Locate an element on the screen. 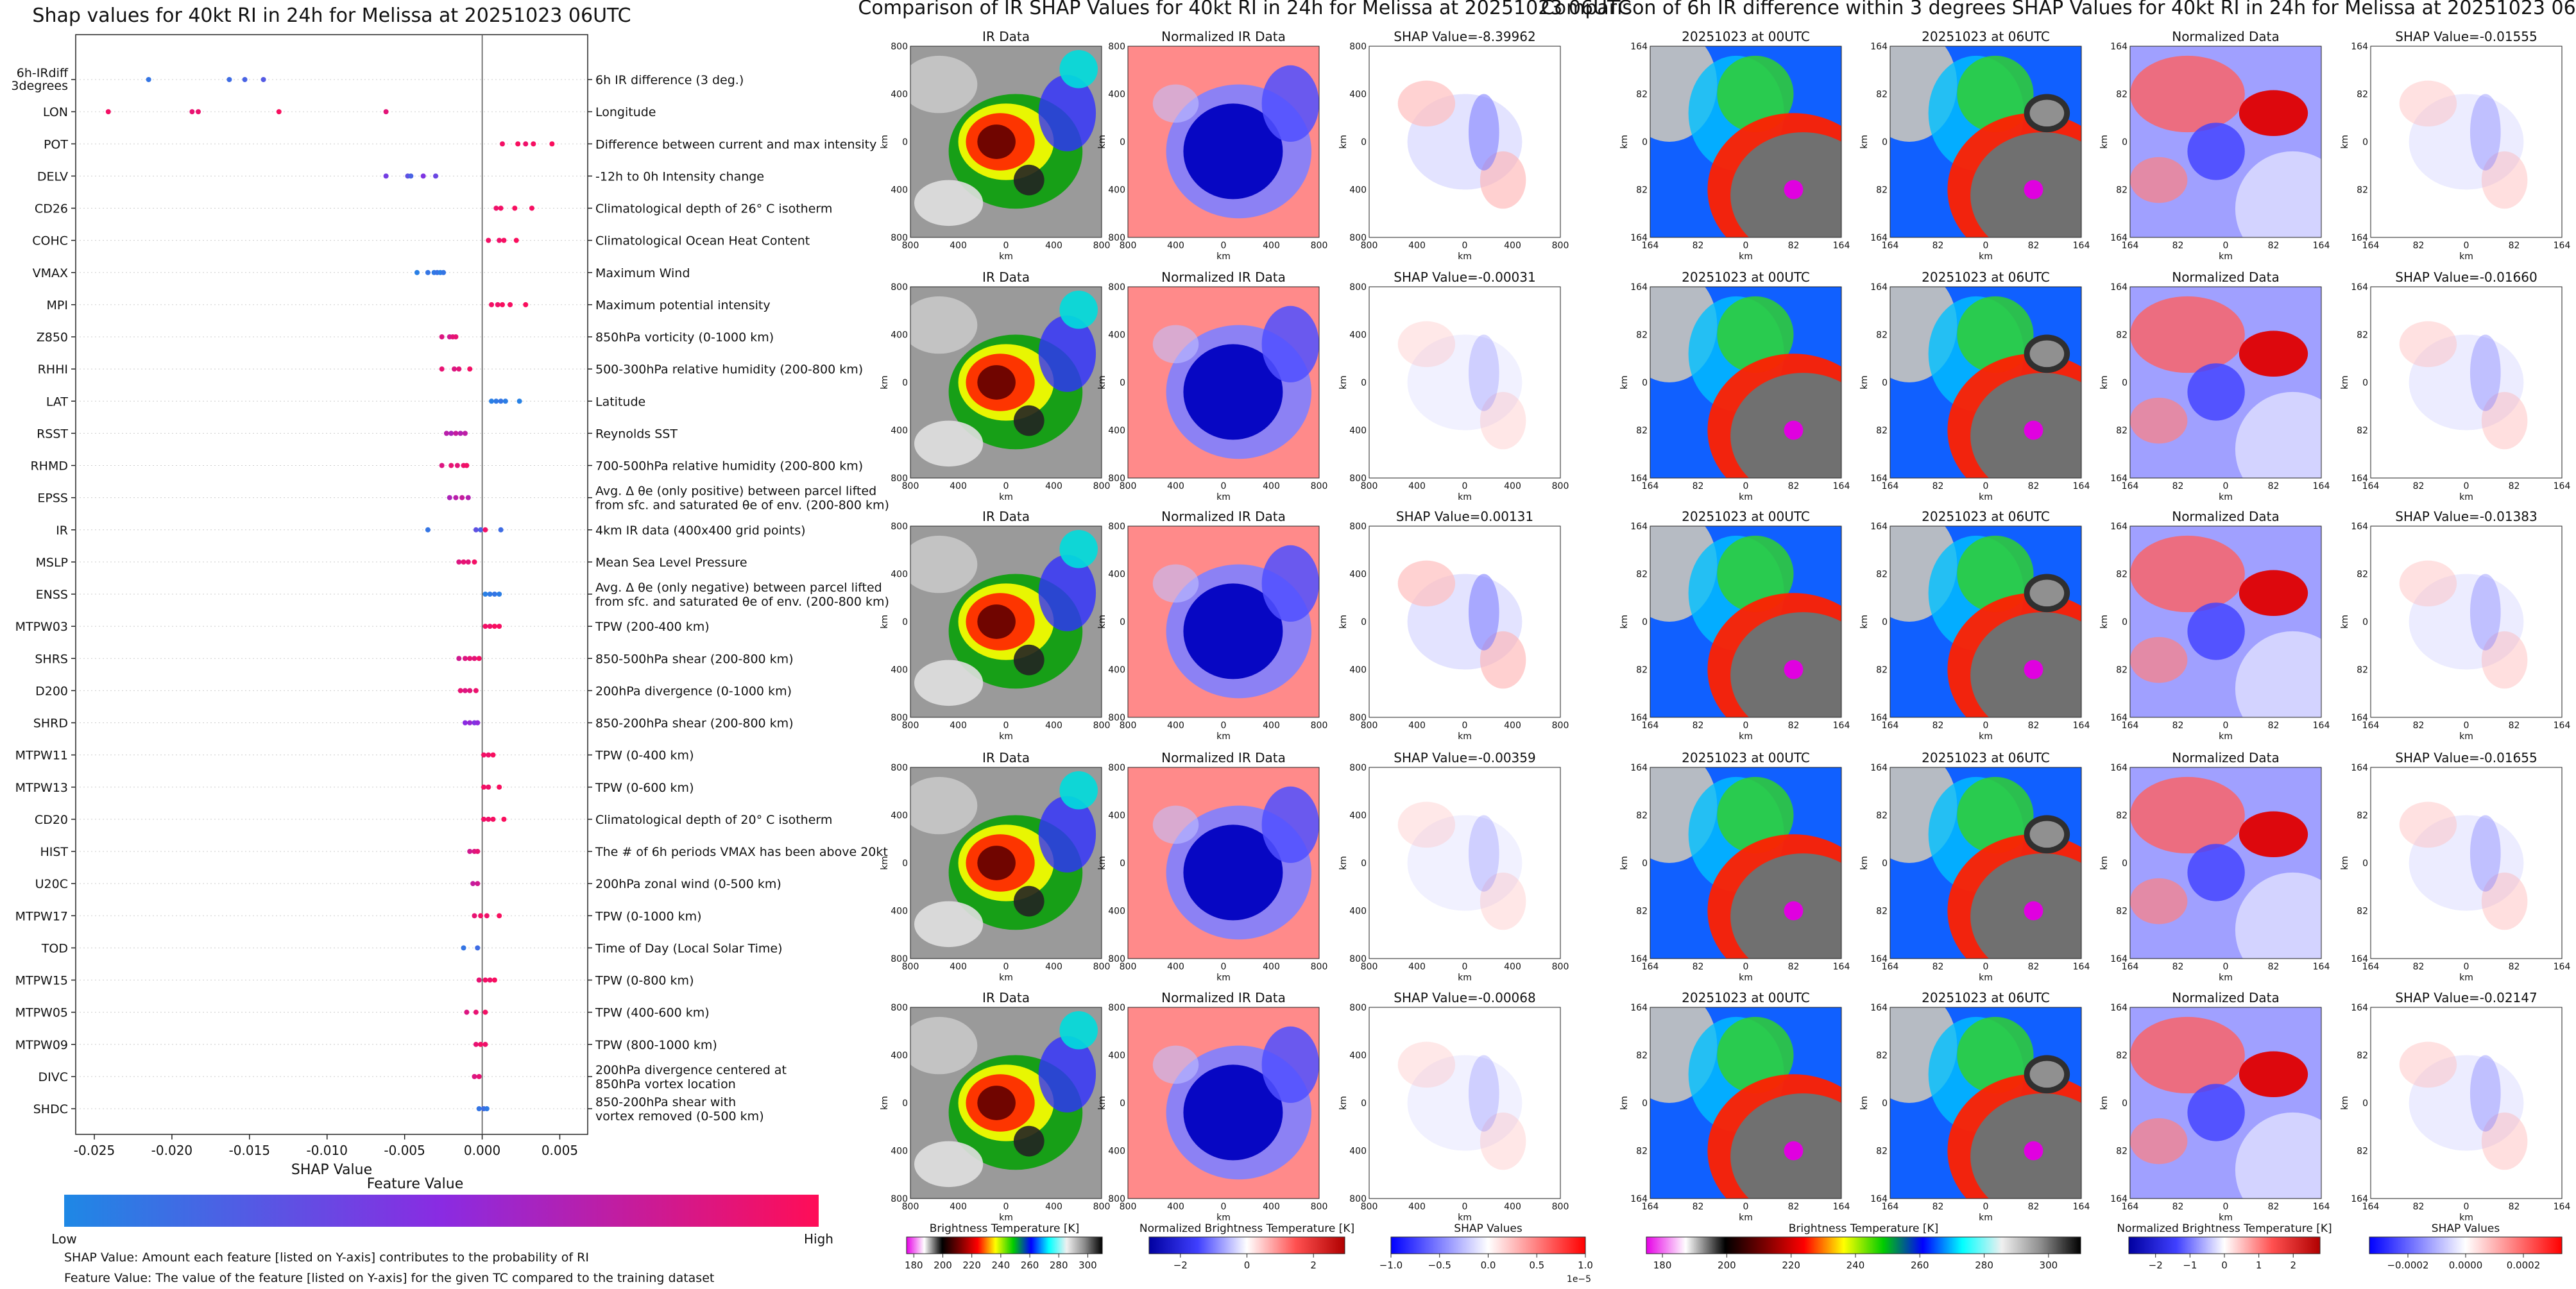 The image size is (2576, 1289). diff-normalized-title: Normalized Data is located at coordinates (2226, 998).